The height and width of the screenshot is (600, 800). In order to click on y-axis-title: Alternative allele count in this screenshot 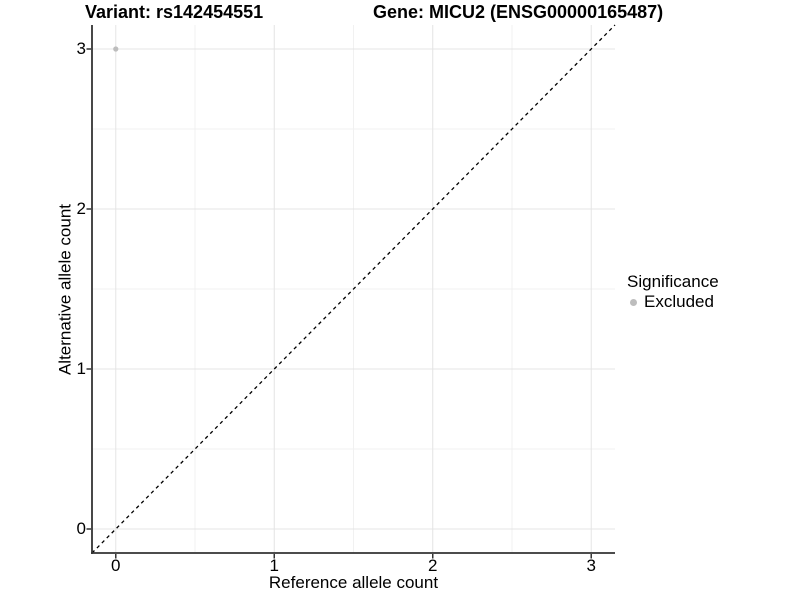, I will do `click(65, 289)`.